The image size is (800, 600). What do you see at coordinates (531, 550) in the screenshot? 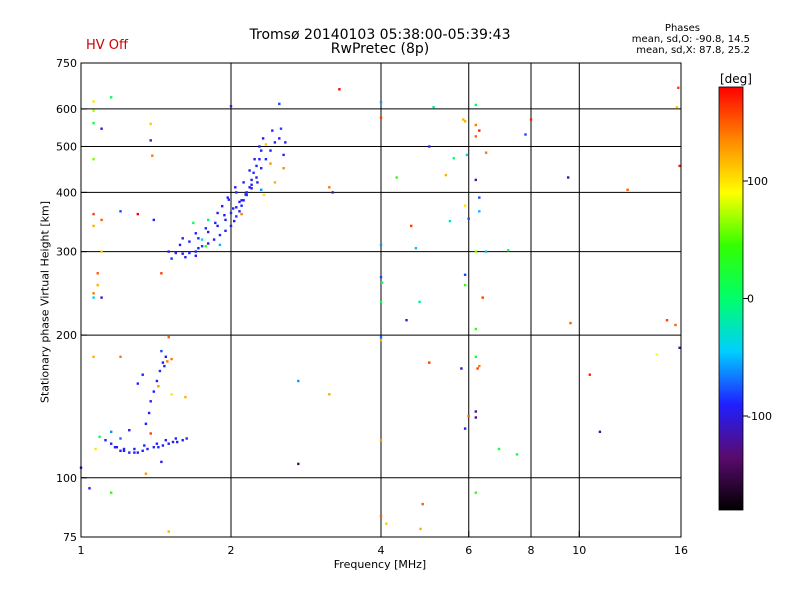
I see `x-tick-label: 8` at bounding box center [531, 550].